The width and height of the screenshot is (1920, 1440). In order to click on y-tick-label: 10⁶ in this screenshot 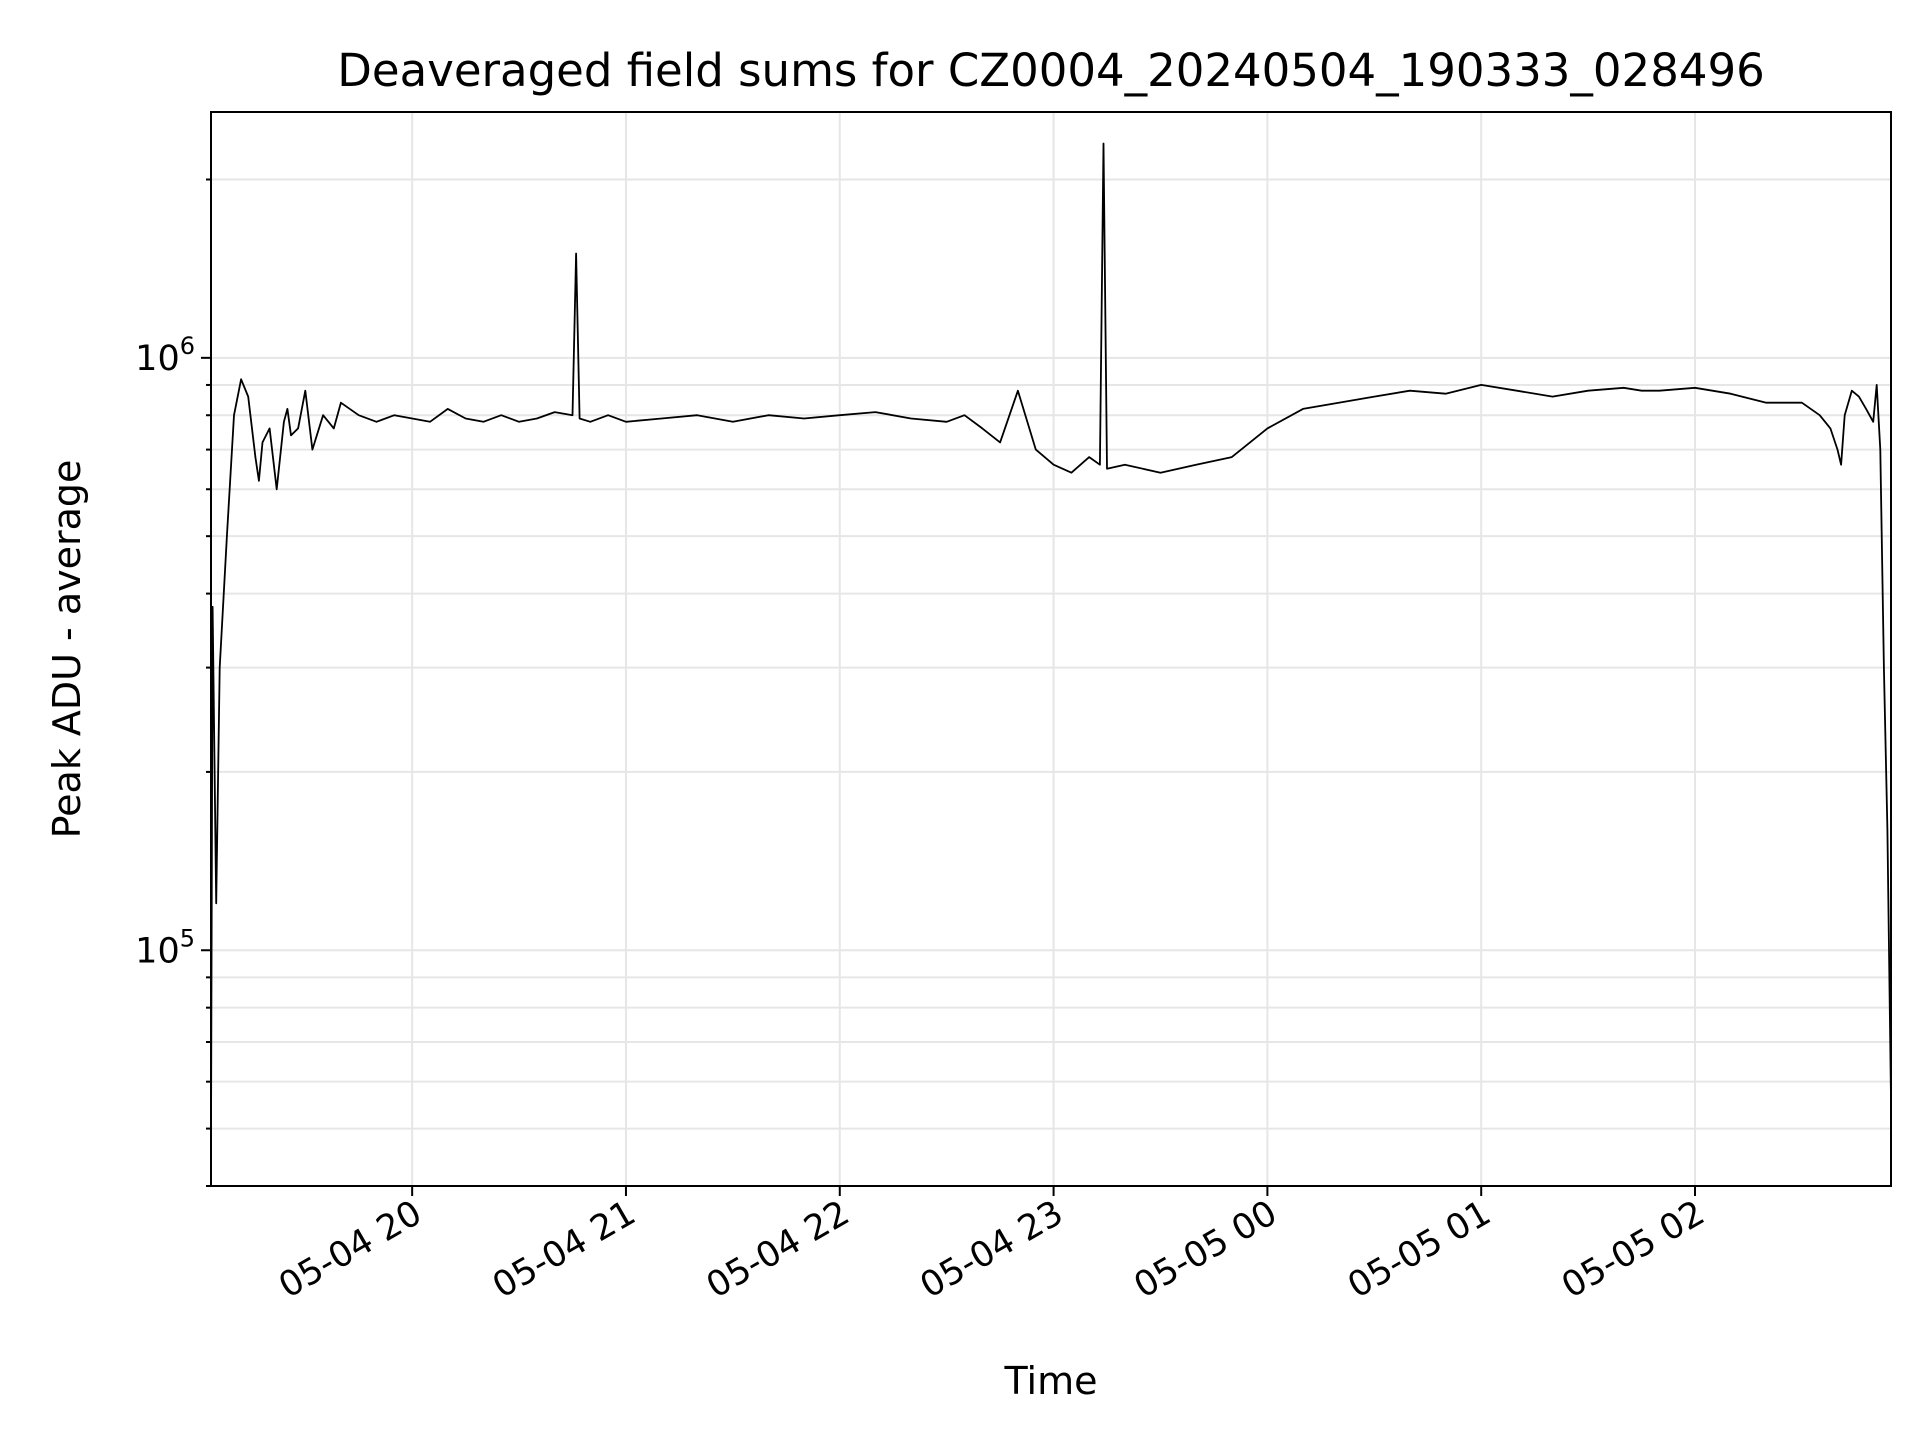, I will do `click(165, 355)`.